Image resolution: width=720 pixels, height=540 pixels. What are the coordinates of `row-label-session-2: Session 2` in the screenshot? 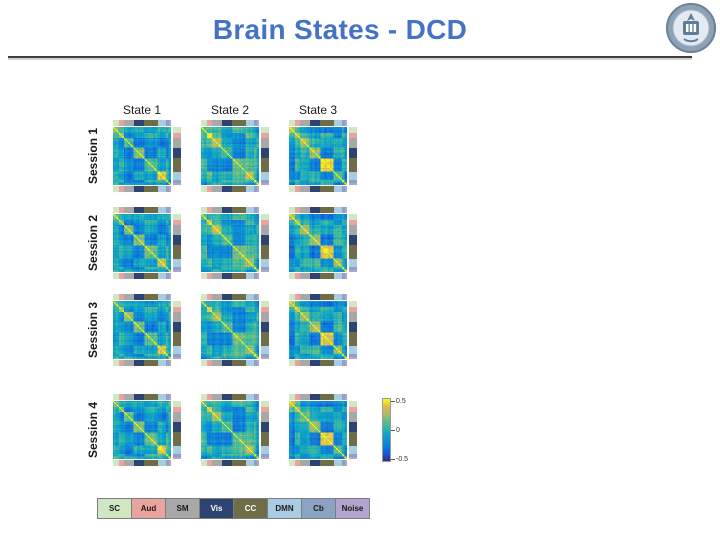 It's located at (93, 243).